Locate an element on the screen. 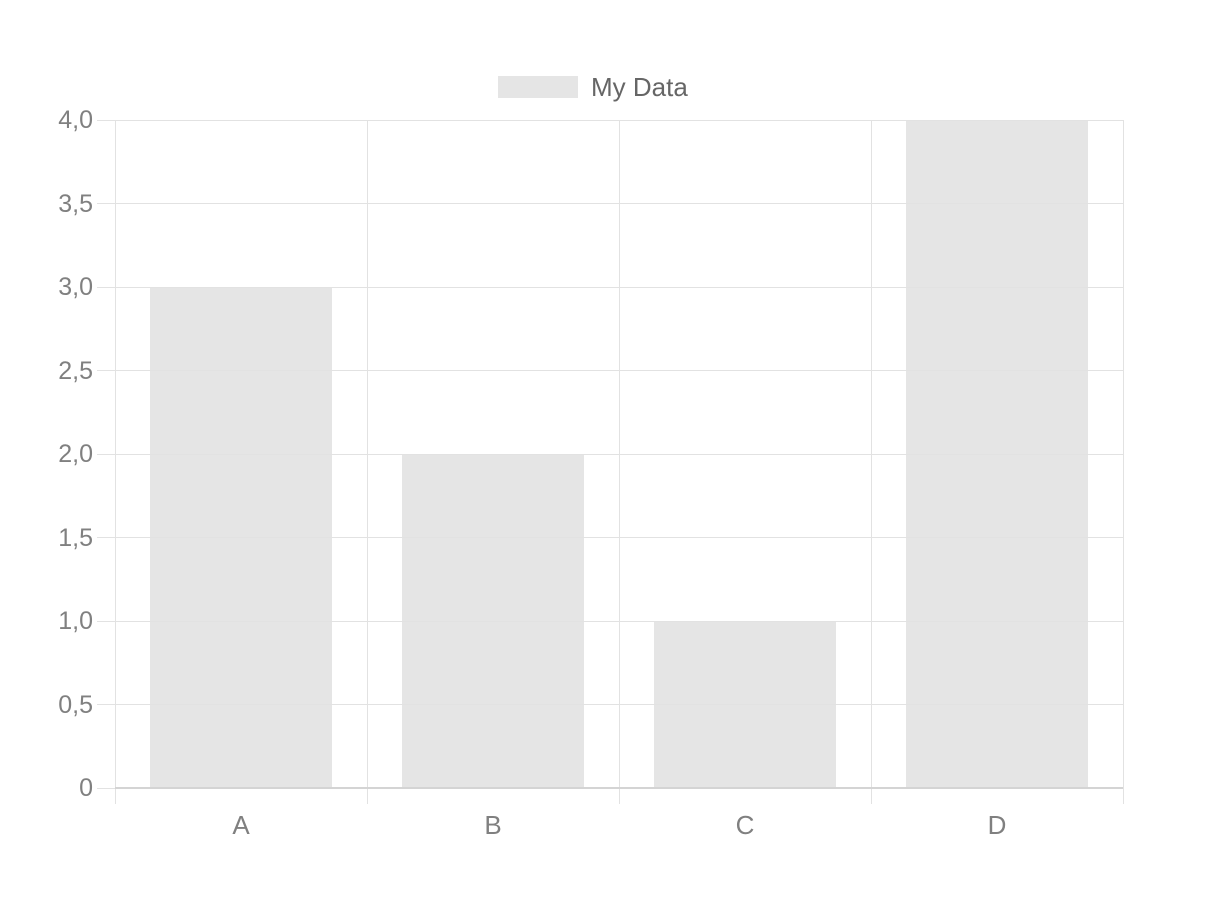 The height and width of the screenshot is (924, 1208). legend-label: My Data is located at coordinates (639, 87).